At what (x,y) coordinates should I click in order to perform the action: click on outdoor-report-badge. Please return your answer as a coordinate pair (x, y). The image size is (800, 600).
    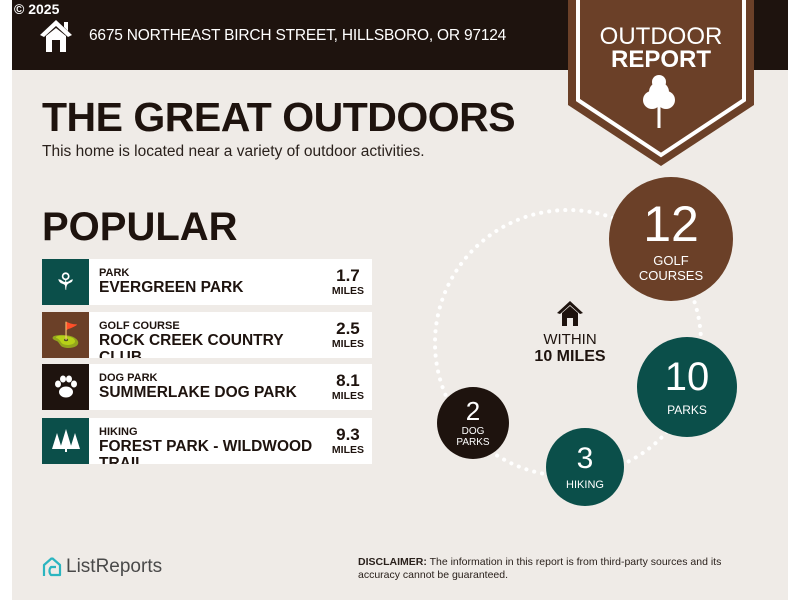
    Looking at the image, I should click on (661, 83).